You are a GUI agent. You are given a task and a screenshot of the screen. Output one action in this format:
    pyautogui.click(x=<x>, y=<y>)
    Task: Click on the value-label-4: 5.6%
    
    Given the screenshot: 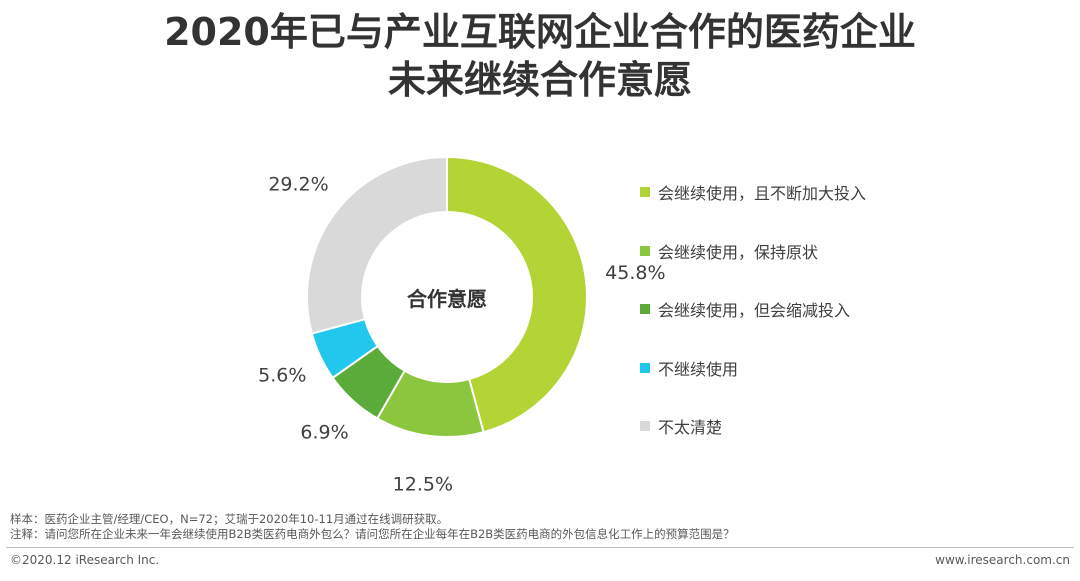 What is the action you would take?
    pyautogui.click(x=282, y=375)
    